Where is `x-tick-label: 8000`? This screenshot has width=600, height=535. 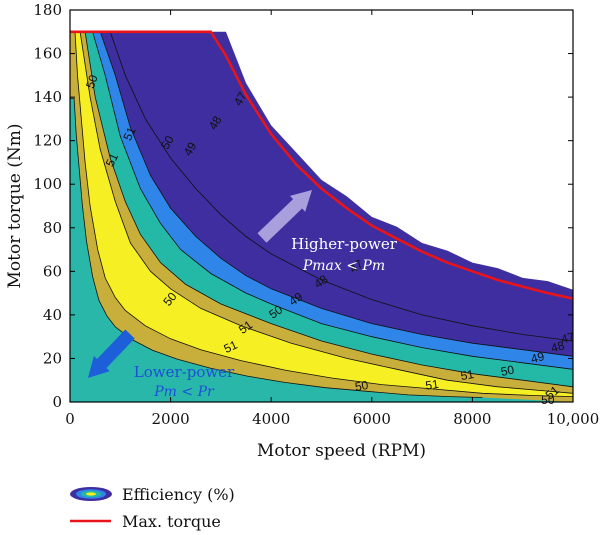
x-tick-label: 8000 is located at coordinates (472, 419).